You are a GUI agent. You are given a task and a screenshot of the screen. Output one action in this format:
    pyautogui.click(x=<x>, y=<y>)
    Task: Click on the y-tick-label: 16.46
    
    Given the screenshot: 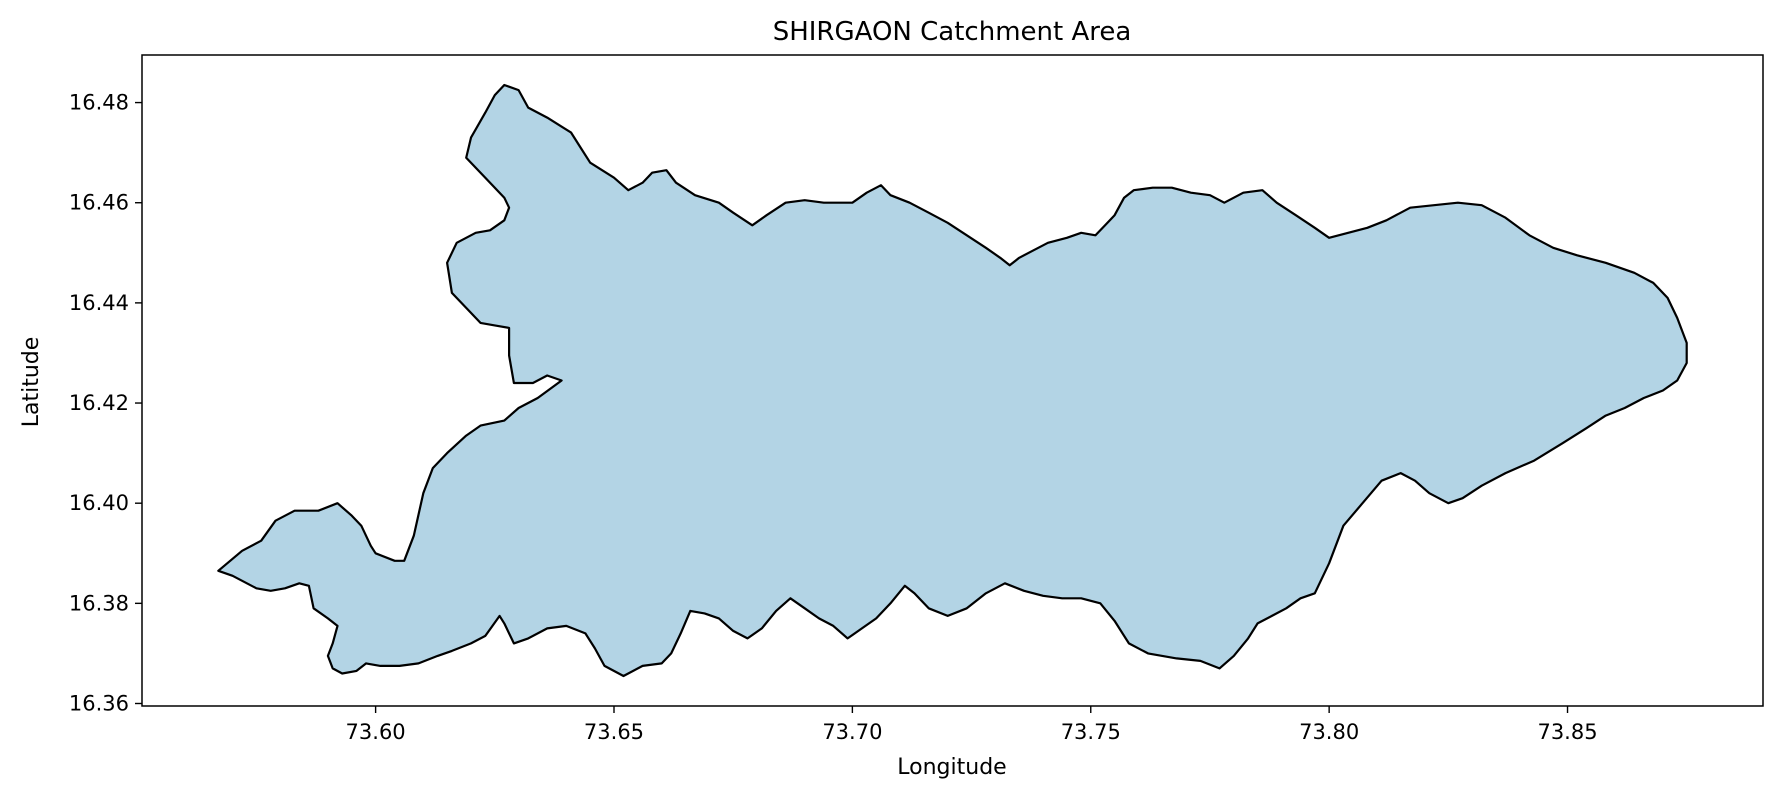 What is the action you would take?
    pyautogui.click(x=99, y=203)
    